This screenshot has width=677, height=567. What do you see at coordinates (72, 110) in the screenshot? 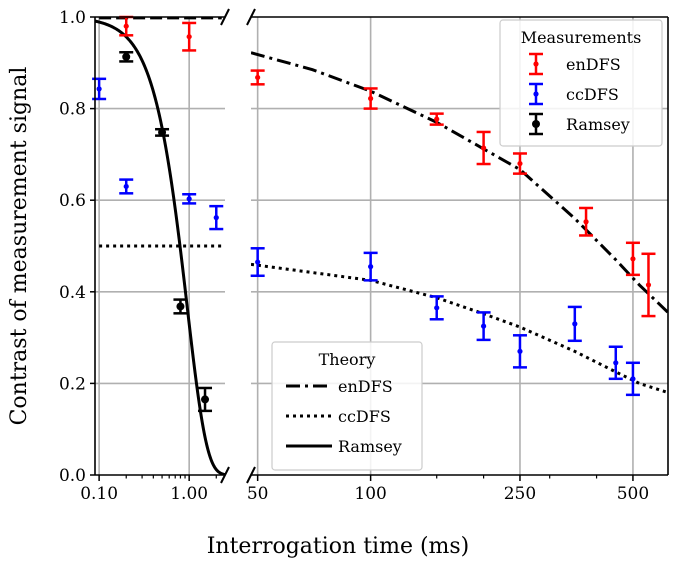
I see `y-tick-label: 0.8` at bounding box center [72, 110].